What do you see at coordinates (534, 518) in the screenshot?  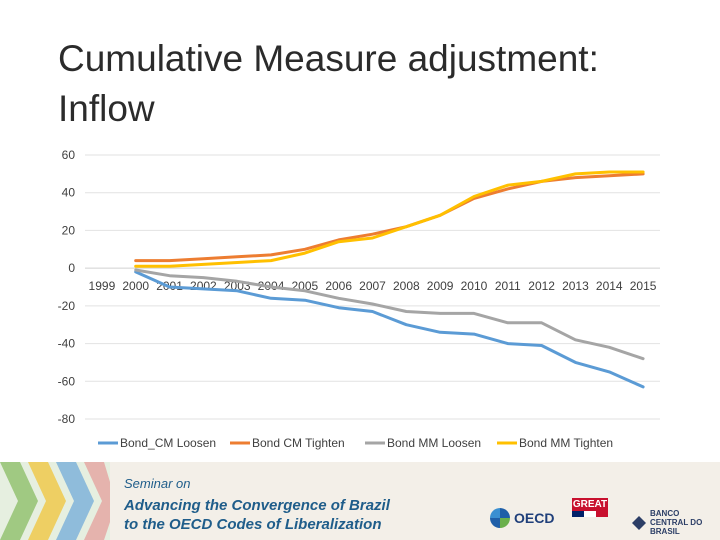 I see `oecd-logo-text: OECD` at bounding box center [534, 518].